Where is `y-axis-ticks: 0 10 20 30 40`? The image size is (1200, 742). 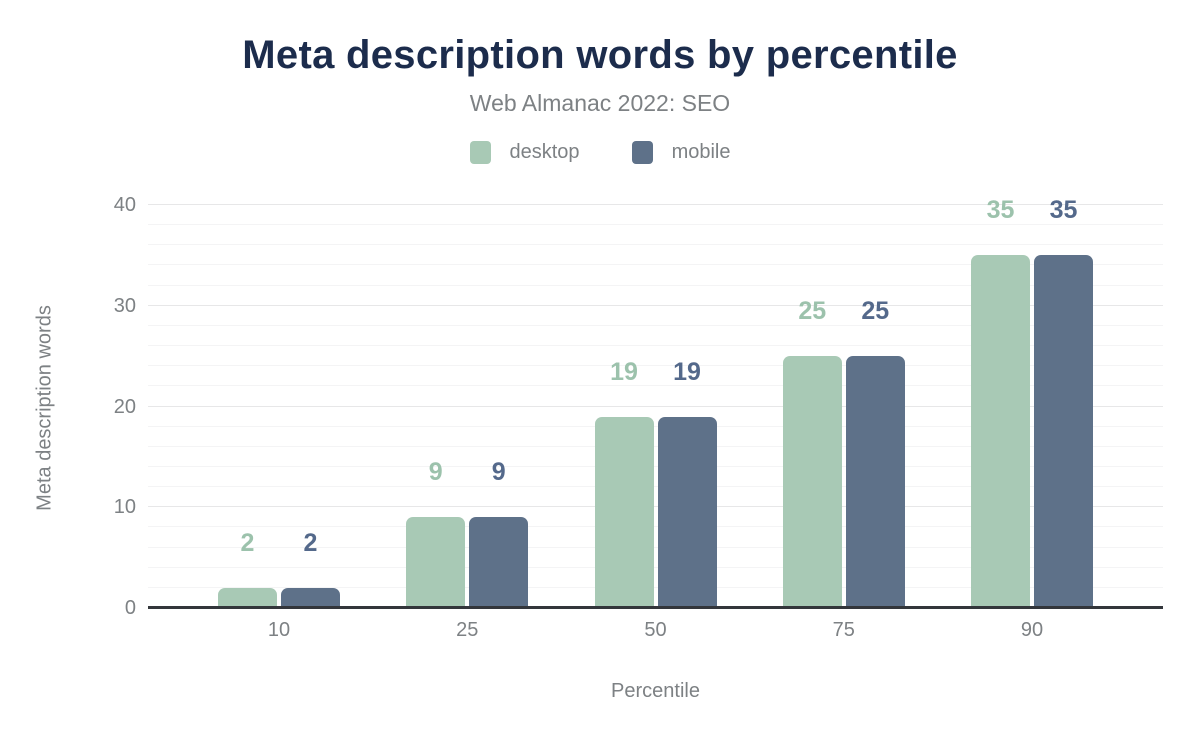
y-axis-ticks: 0 10 20 30 40 is located at coordinates (88, 406).